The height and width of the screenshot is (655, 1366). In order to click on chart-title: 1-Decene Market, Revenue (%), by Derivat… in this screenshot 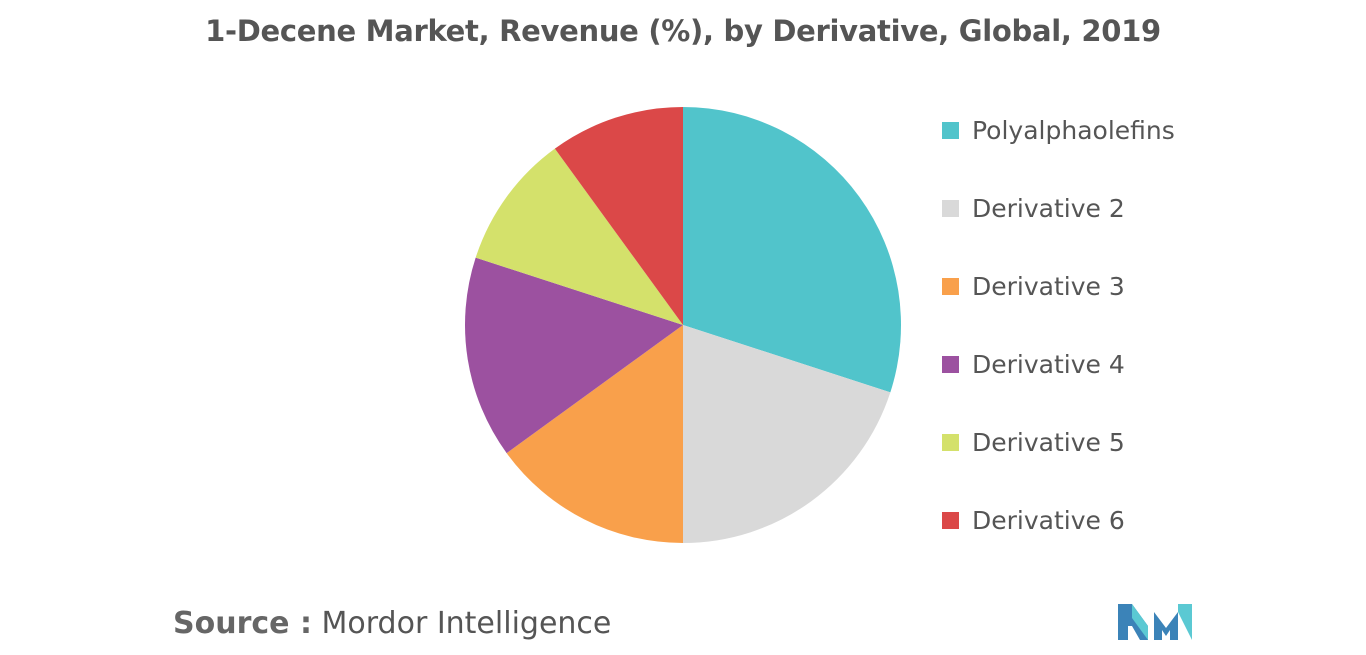, I will do `click(683, 31)`.